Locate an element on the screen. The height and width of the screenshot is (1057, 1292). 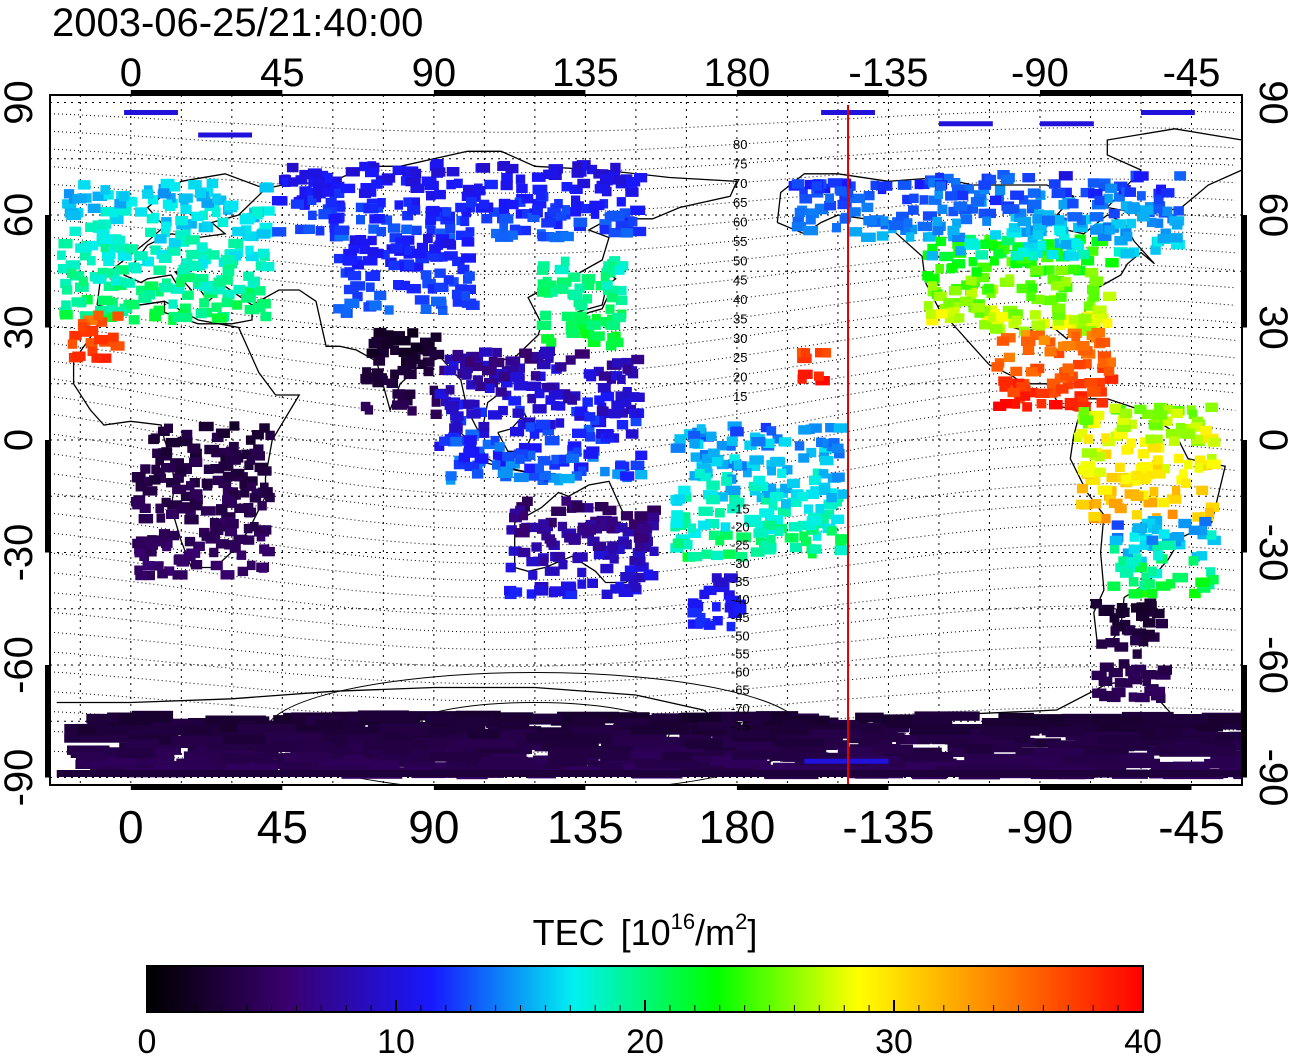
frame-bar-top is located at coordinates (1115, 92).